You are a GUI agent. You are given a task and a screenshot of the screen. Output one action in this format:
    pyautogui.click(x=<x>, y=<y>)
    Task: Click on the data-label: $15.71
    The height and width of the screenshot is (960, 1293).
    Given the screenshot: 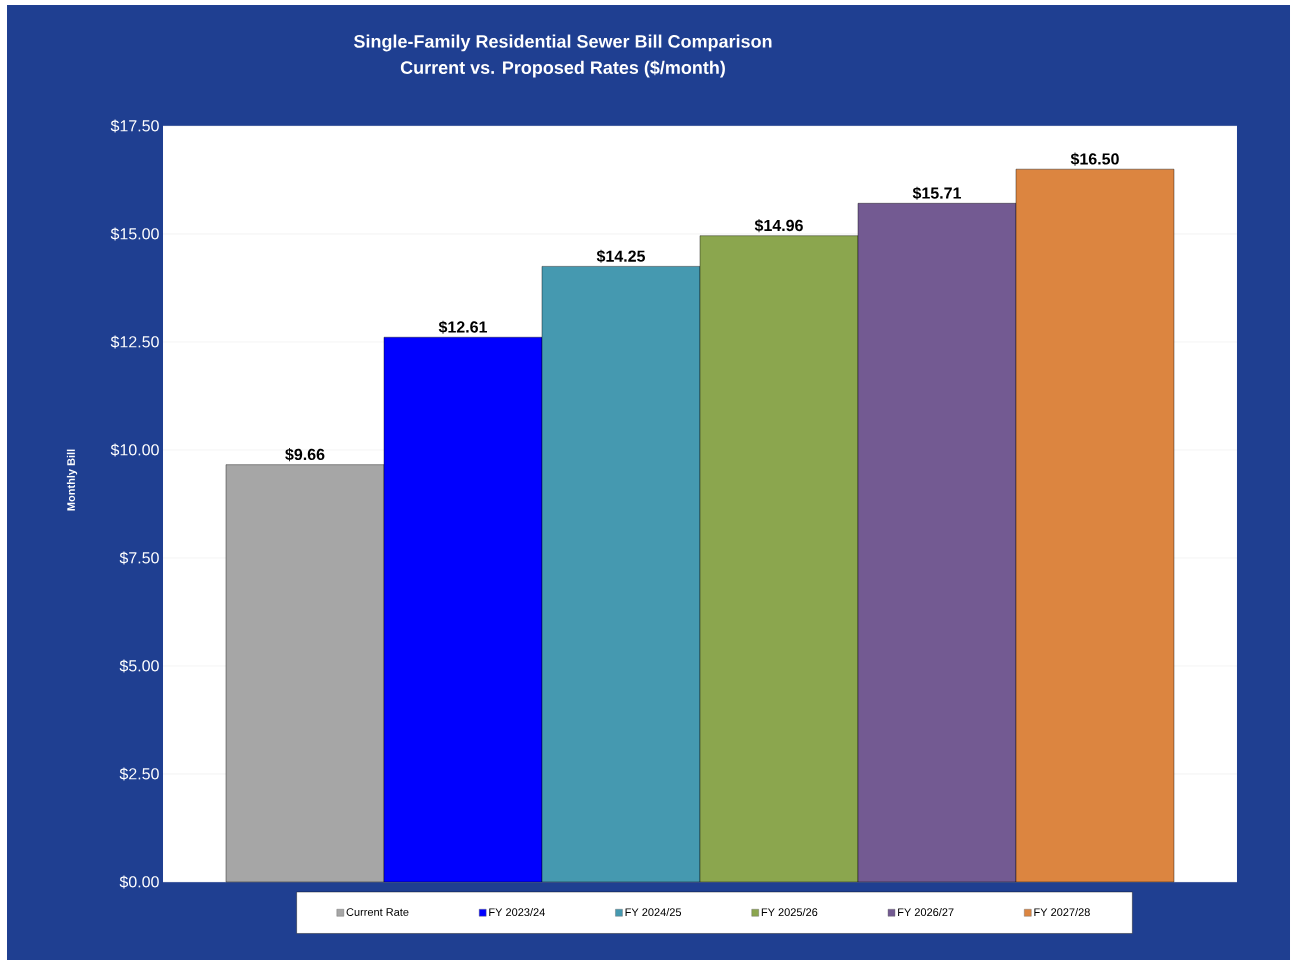 What is the action you would take?
    pyautogui.click(x=937, y=193)
    